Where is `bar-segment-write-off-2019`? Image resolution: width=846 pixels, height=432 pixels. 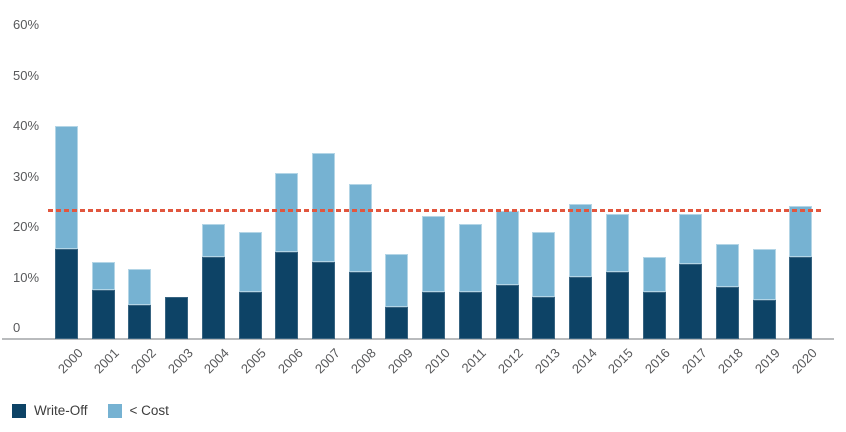 bar-segment-write-off-2019 is located at coordinates (764, 319).